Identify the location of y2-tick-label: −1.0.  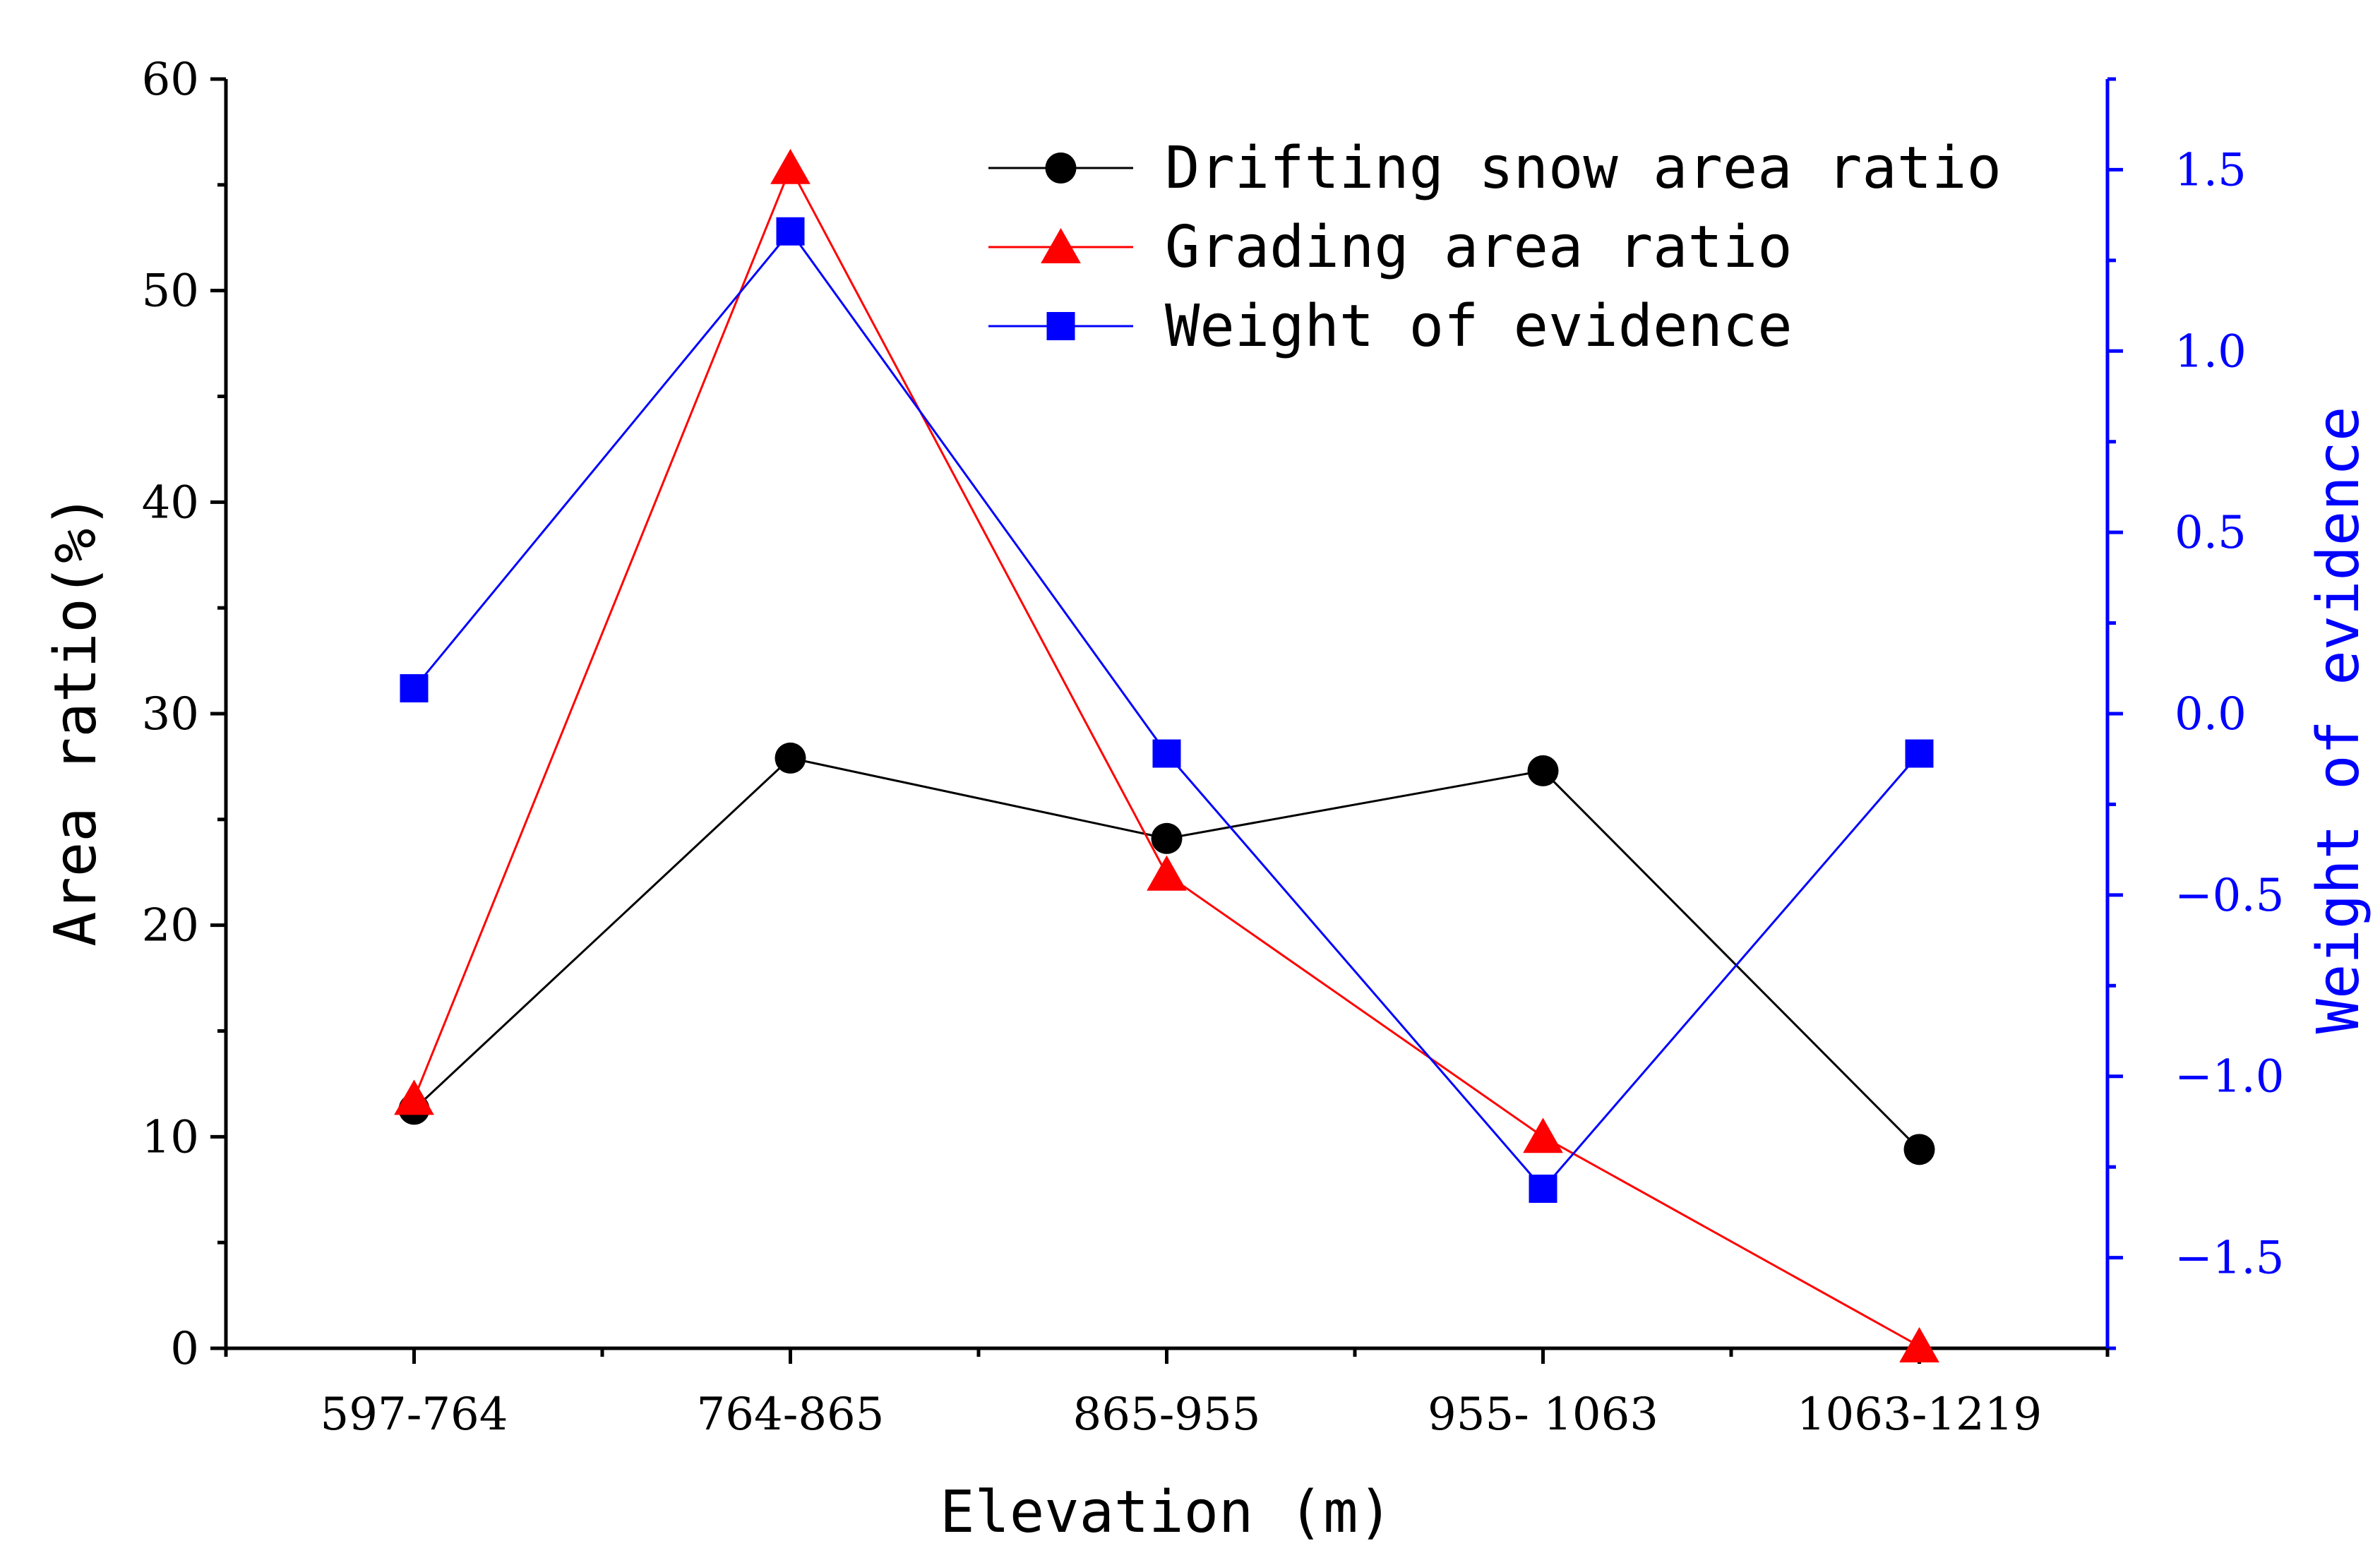
(2229, 1077).